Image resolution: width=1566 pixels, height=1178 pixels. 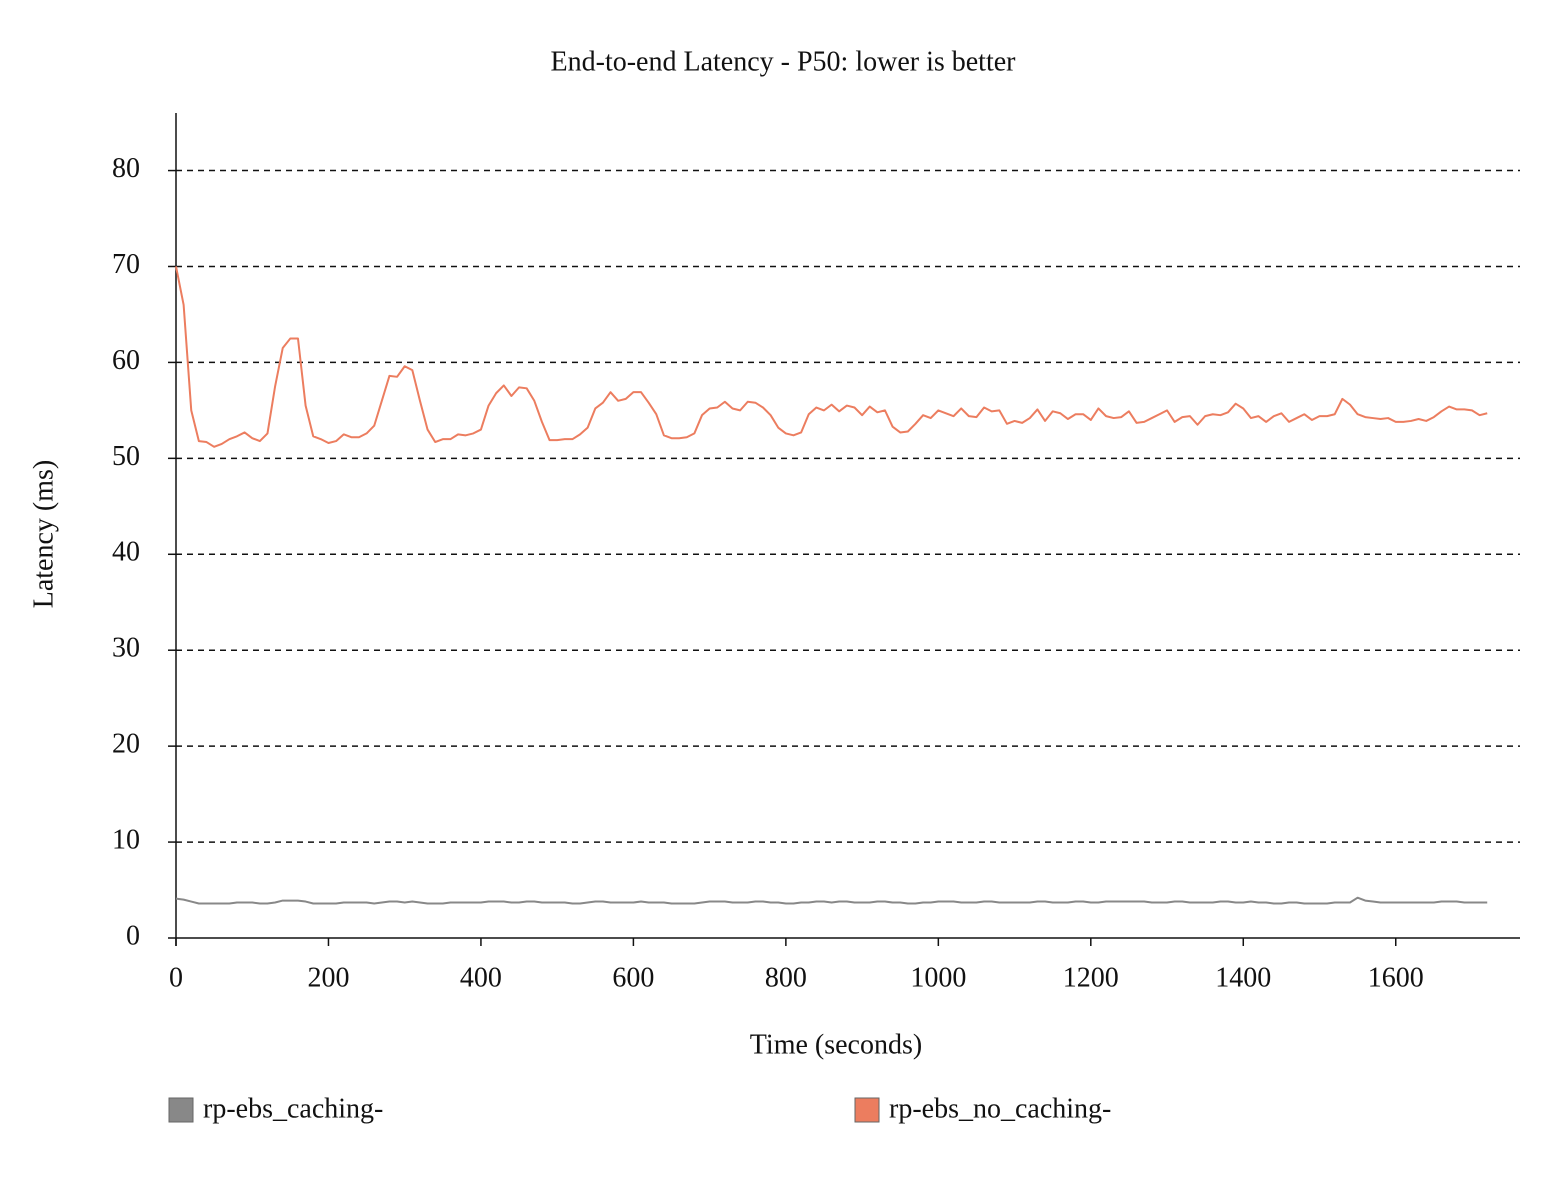 What do you see at coordinates (126, 264) in the screenshot?
I see `y-tick-label: 70` at bounding box center [126, 264].